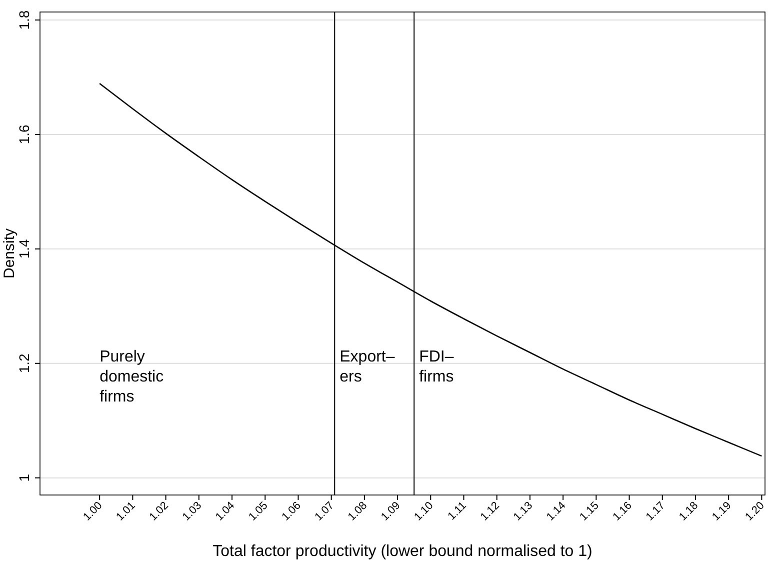  I want to click on annotation: Purely domestic firms, so click(132, 377).